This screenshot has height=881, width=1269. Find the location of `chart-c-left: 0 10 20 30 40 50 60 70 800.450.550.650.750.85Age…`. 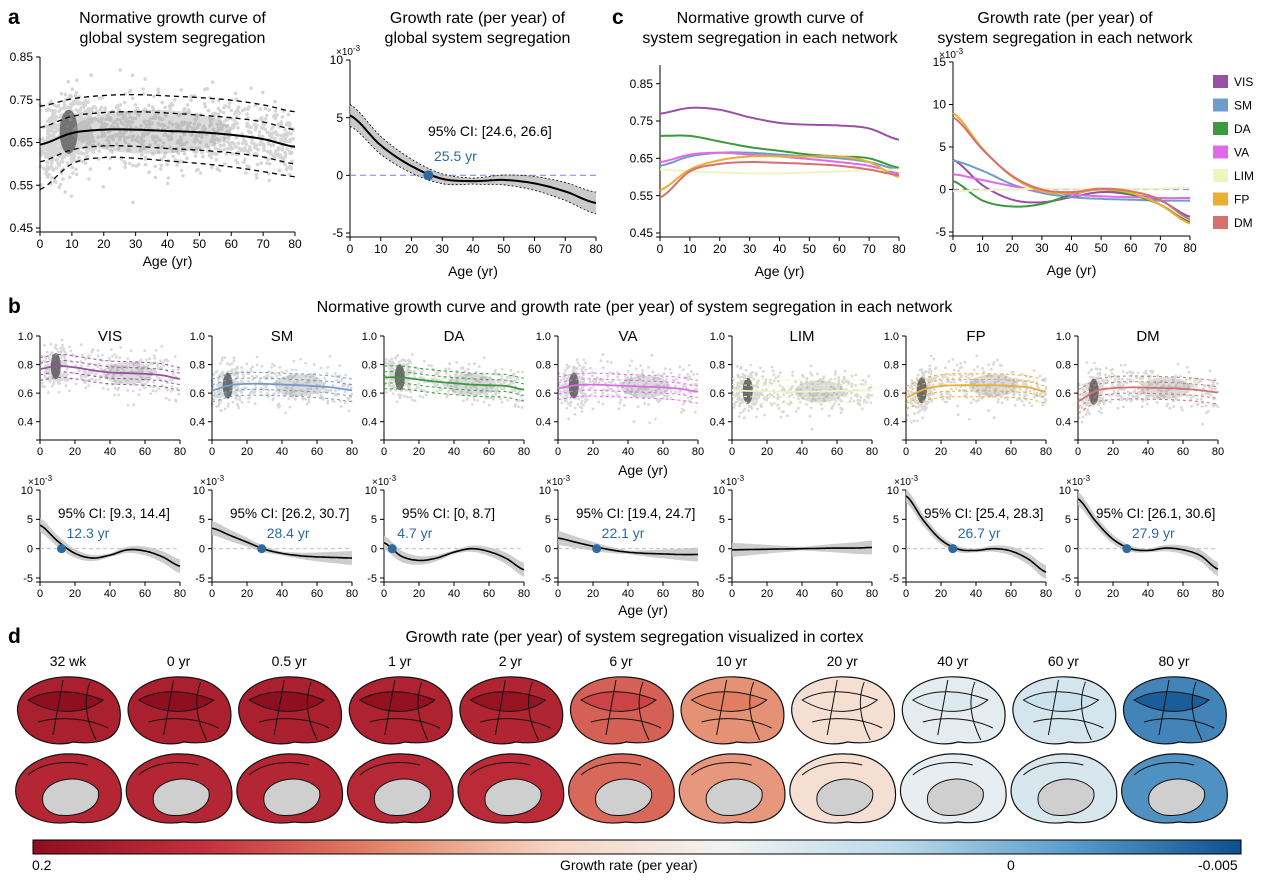

chart-c-left: 0 10 20 30 40 50 60 70 800.450.550.650.750.85Age… is located at coordinates (768, 172).